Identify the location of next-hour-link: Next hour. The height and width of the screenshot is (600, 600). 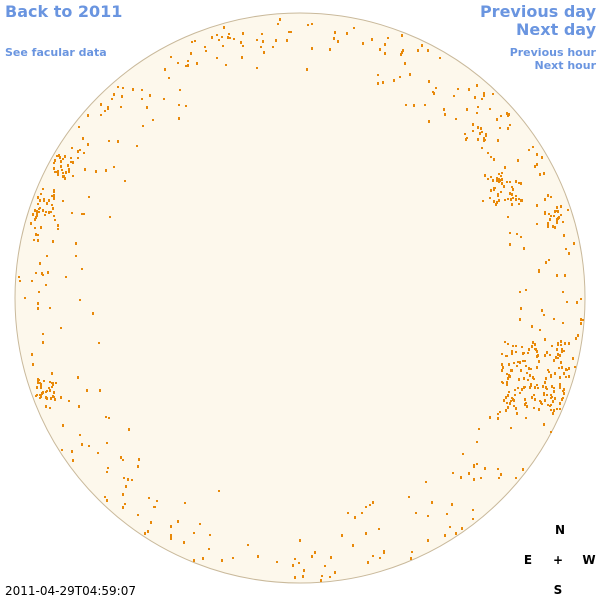
(566, 65).